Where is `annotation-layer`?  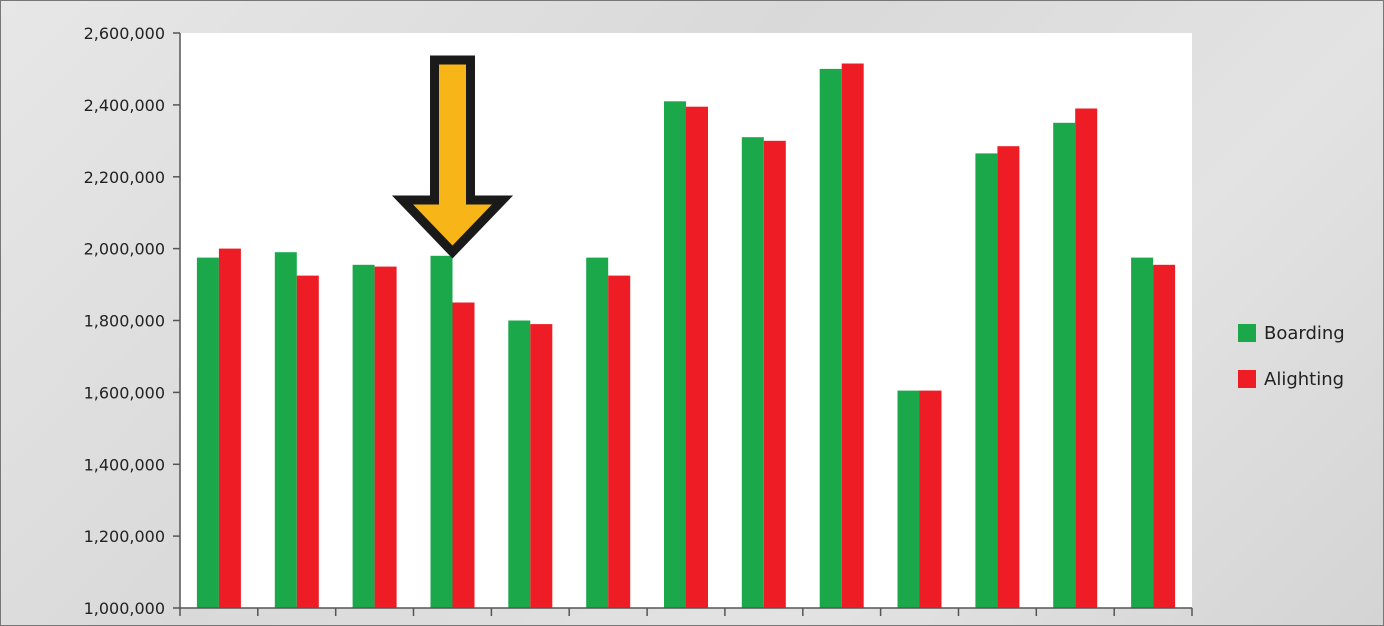
annotation-layer is located at coordinates (452, 157).